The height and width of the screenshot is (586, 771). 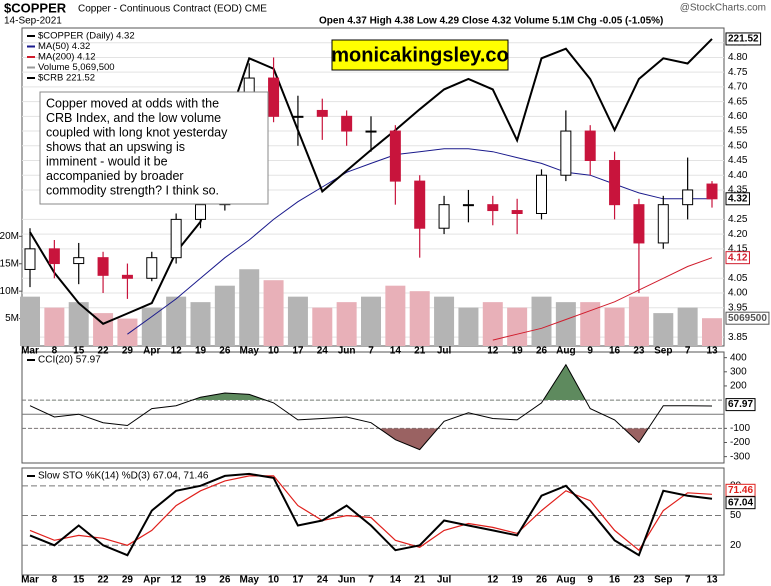 I want to click on sto-k-label: 67.04, so click(x=740, y=502).